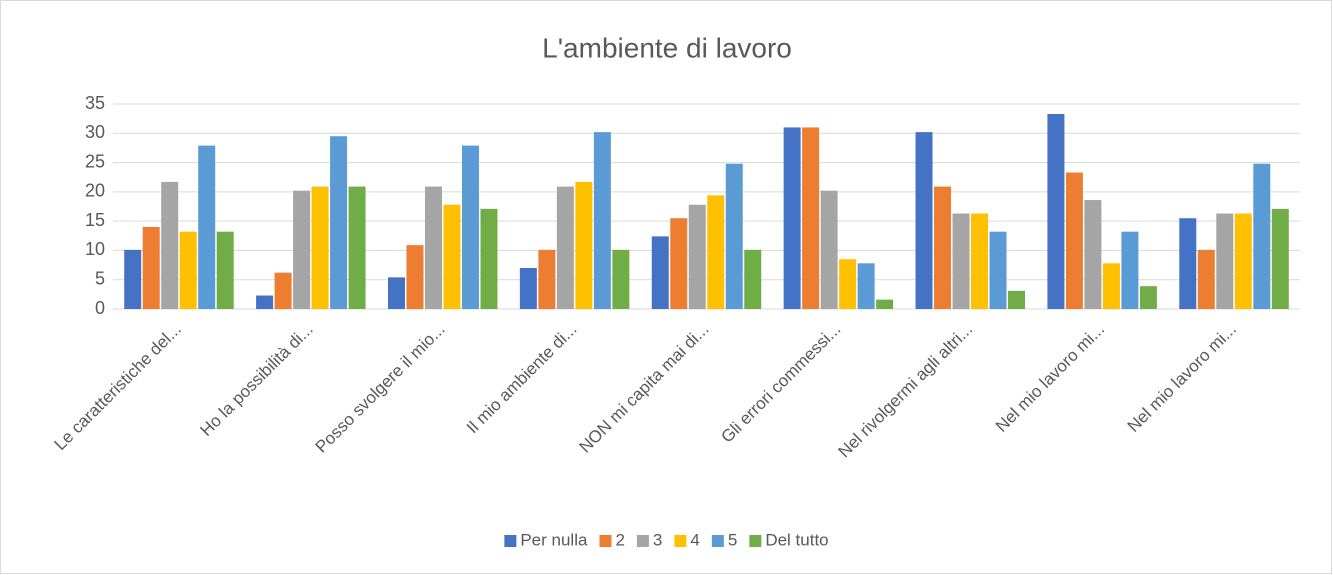  I want to click on y-tick-label: 5, so click(100, 278).